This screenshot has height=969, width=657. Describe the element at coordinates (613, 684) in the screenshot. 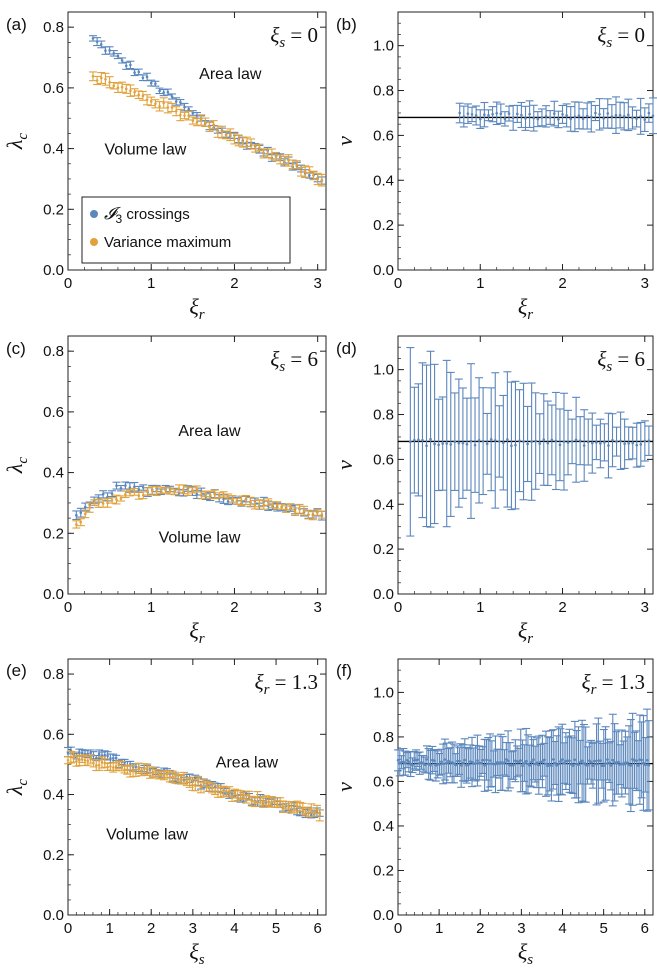

I see `parameter-annotation: ξr = 1.3` at that location.